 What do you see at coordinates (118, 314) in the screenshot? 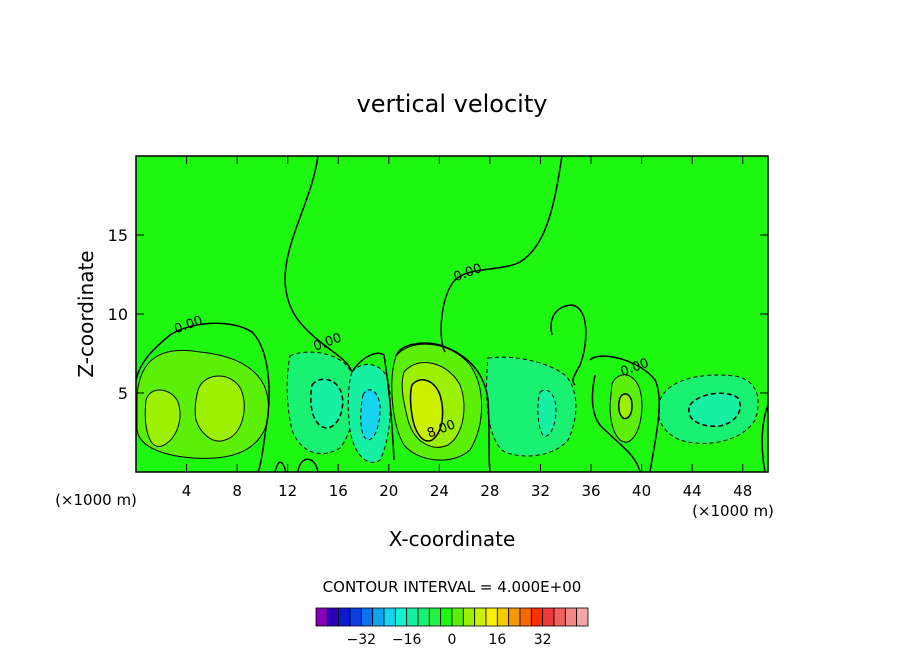
I see `y-tick-label: 10` at bounding box center [118, 314].